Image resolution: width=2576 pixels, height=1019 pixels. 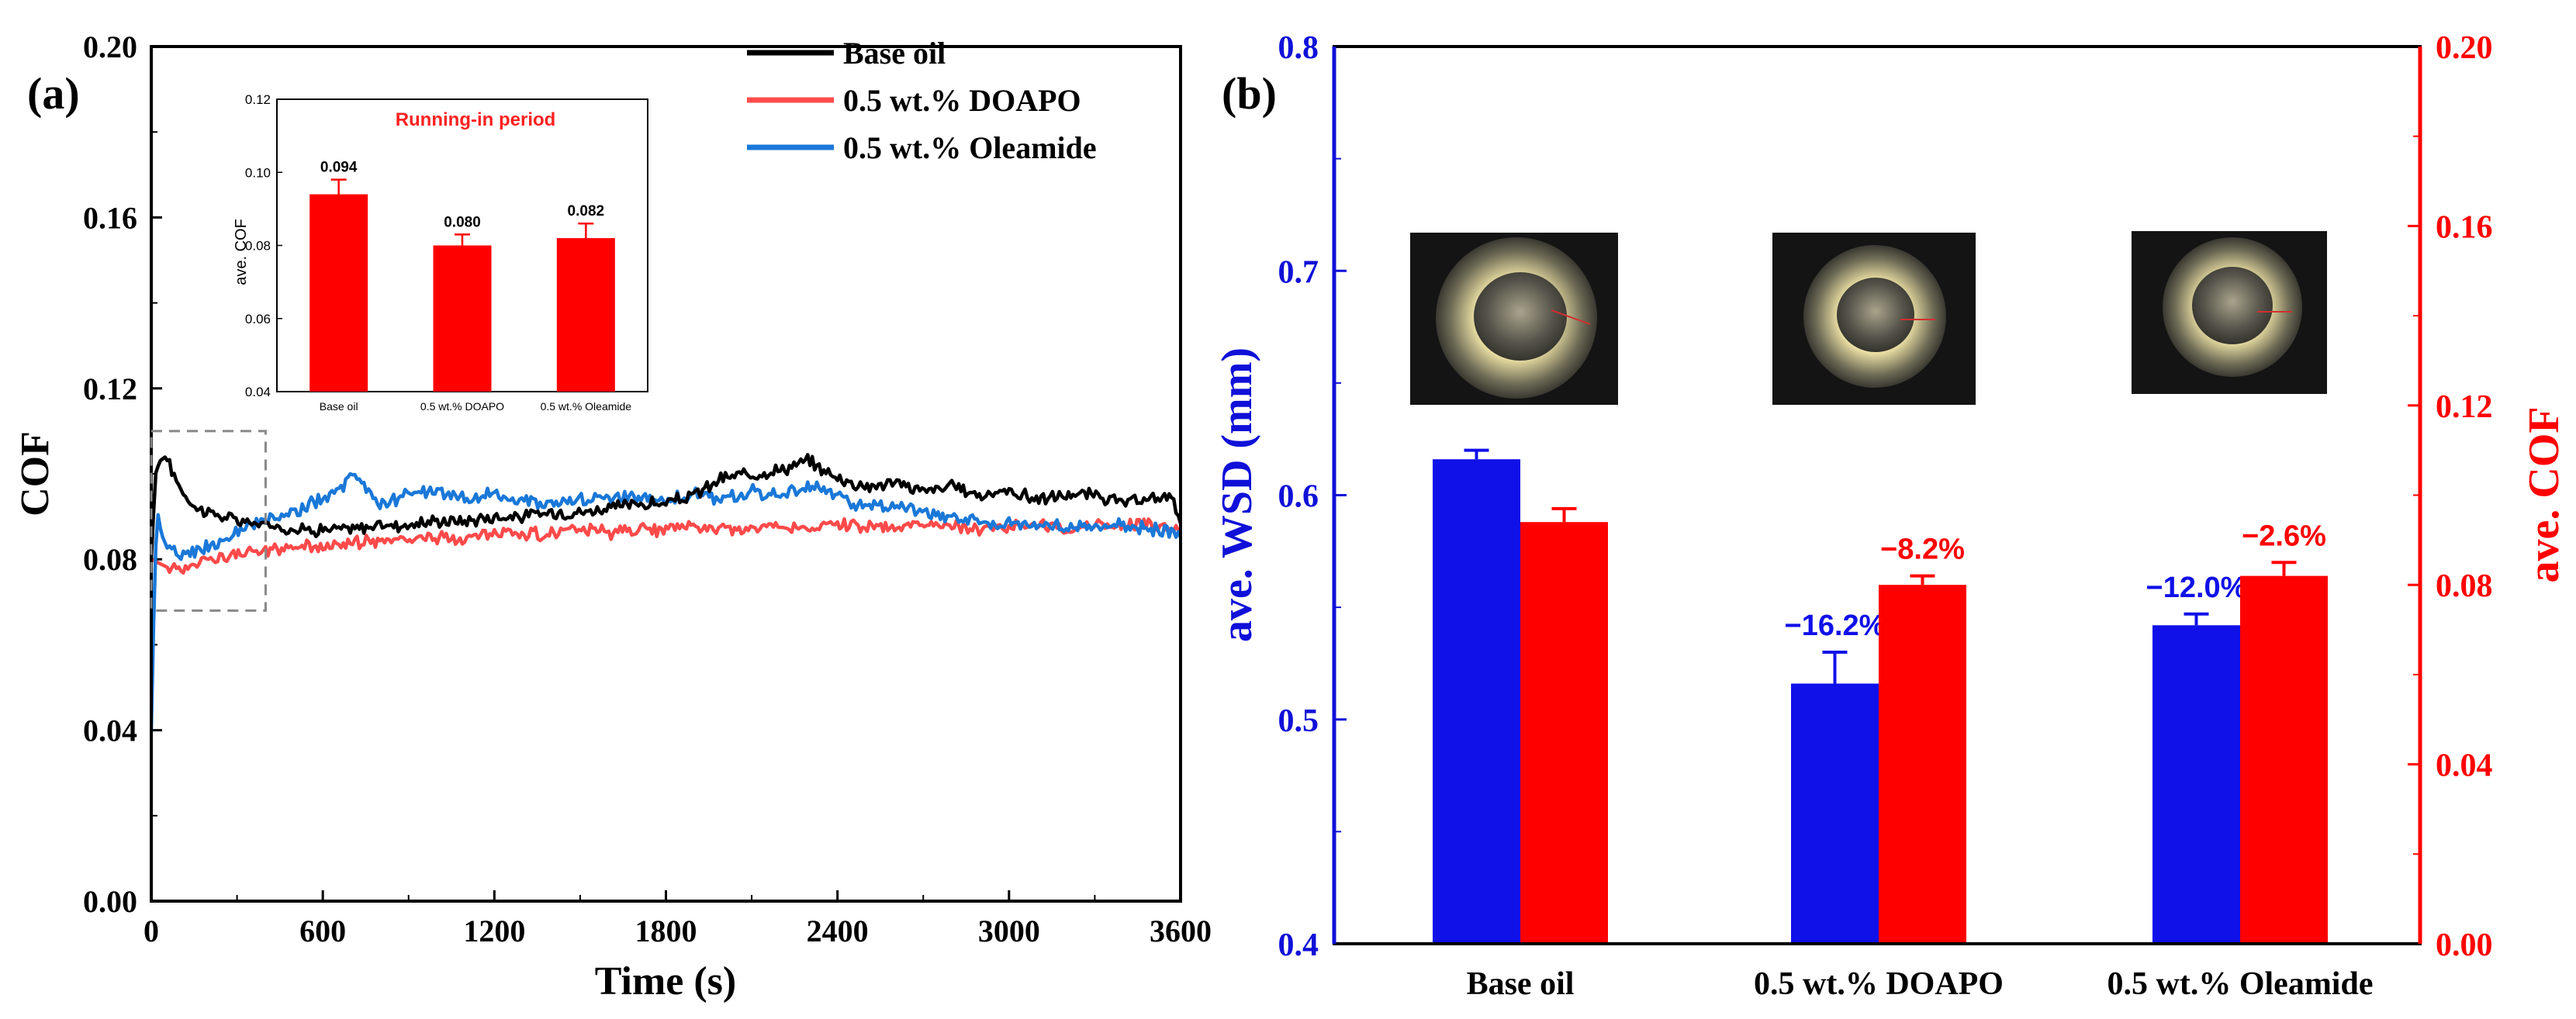 What do you see at coordinates (1922, 550) in the screenshot?
I see `panel-b-percent-annotation: −8.2%` at bounding box center [1922, 550].